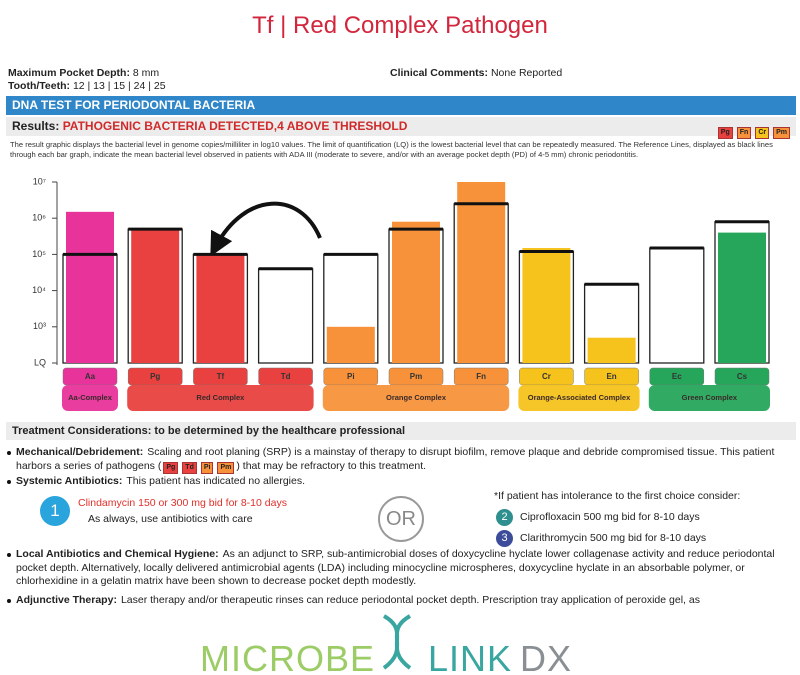 The image size is (800, 675). What do you see at coordinates (546, 376) in the screenshot?
I see `category-label: Cr` at bounding box center [546, 376].